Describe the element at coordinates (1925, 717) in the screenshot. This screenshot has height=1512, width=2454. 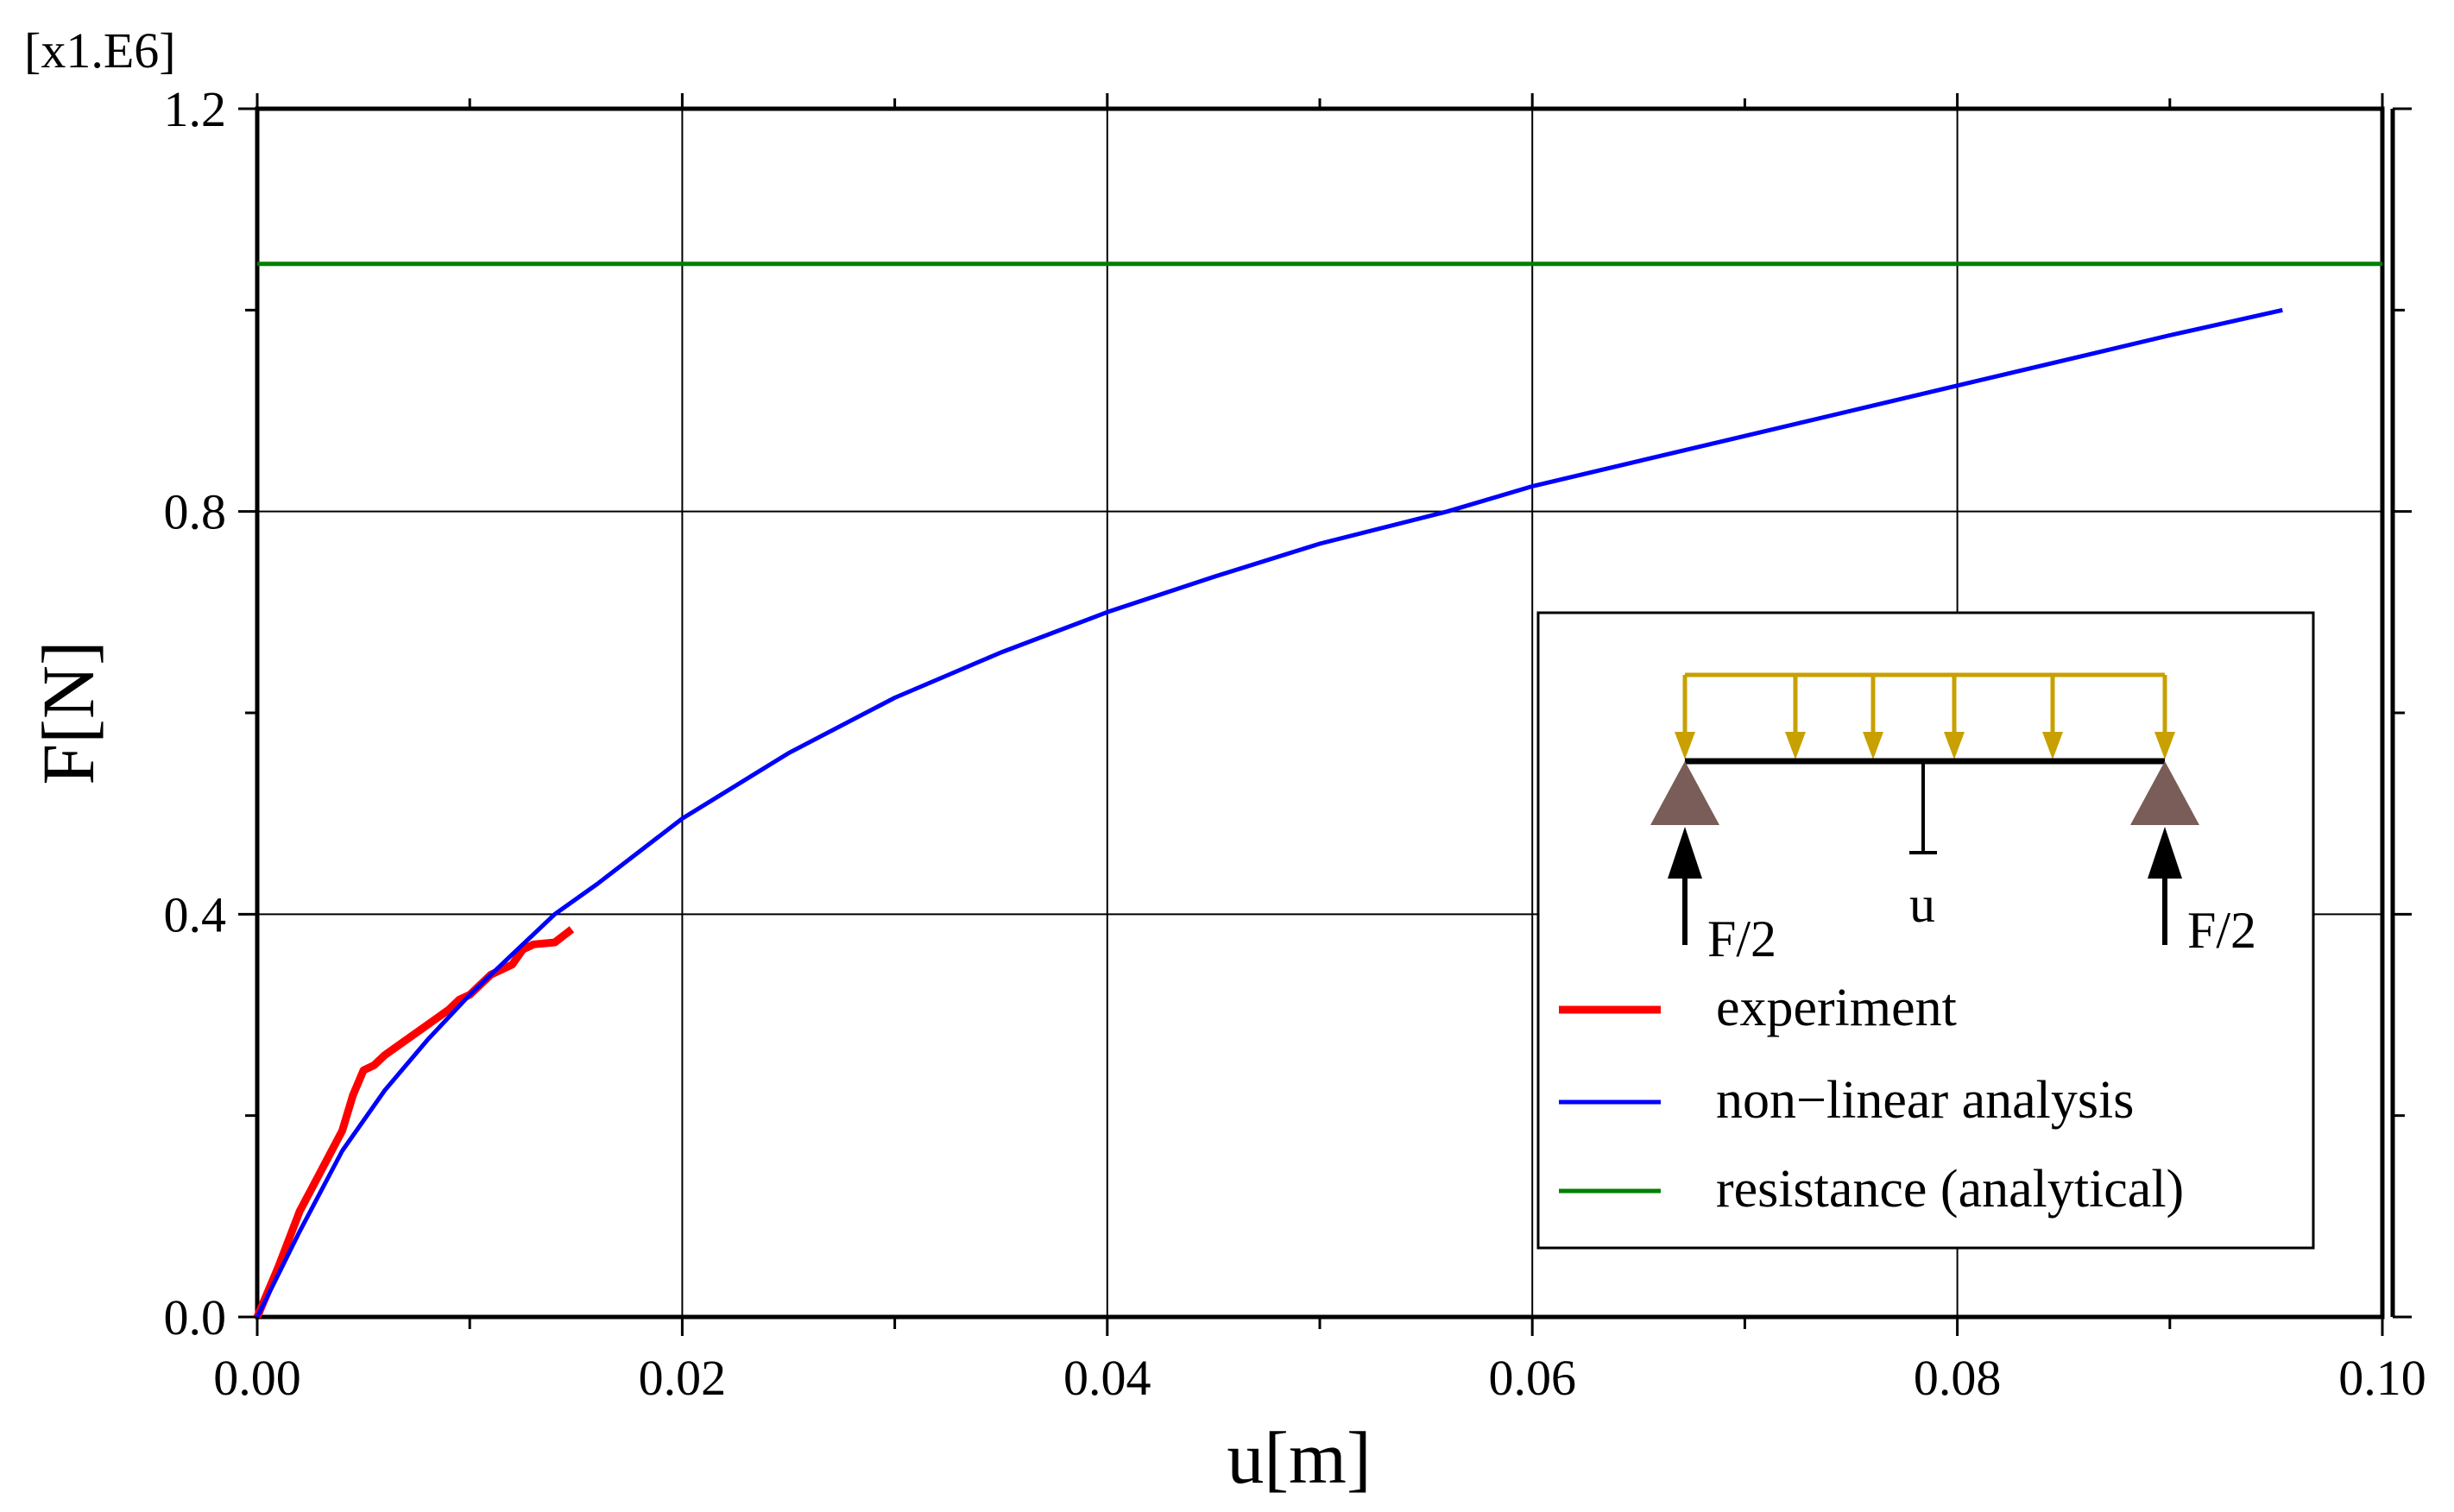
I see `load-arrows` at that location.